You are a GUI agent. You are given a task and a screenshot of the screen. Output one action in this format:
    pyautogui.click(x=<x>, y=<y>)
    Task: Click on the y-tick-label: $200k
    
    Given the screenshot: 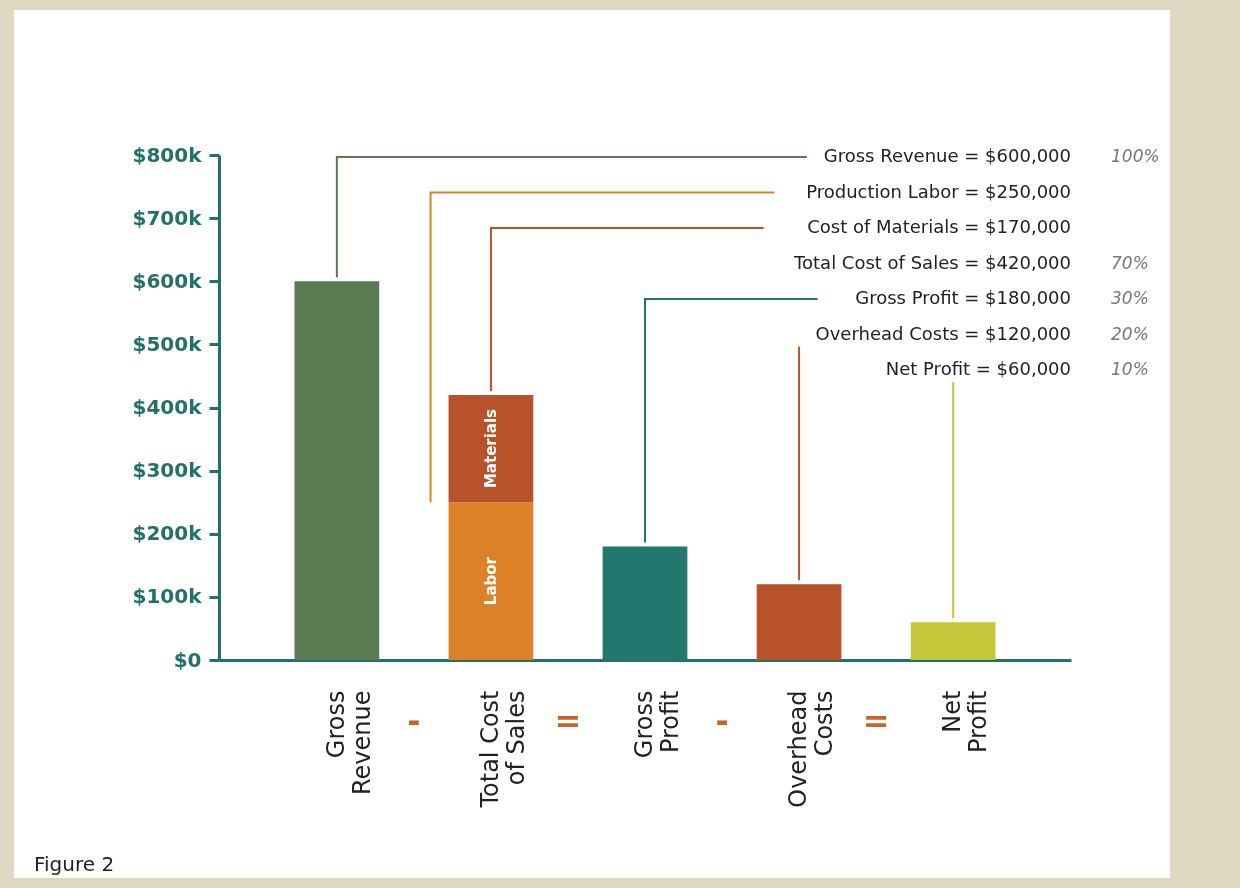 What is the action you would take?
    pyautogui.click(x=167, y=533)
    